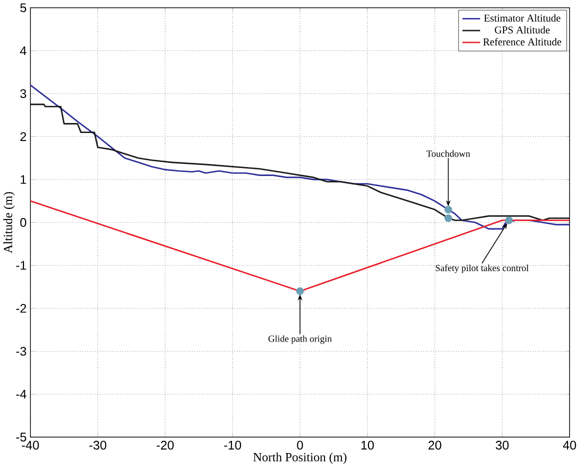 Image resolution: width=580 pixels, height=467 pixels. What do you see at coordinates (448, 153) in the screenshot?
I see `annotation: Touchdown` at bounding box center [448, 153].